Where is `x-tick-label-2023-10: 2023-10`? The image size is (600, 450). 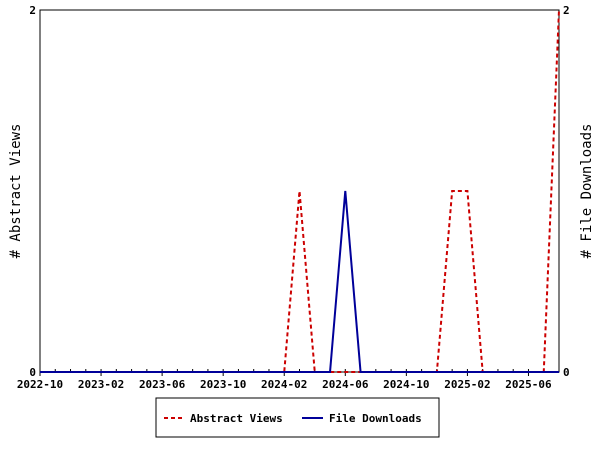
x-tick-label-2023-10: 2023-10 is located at coordinates (223, 384).